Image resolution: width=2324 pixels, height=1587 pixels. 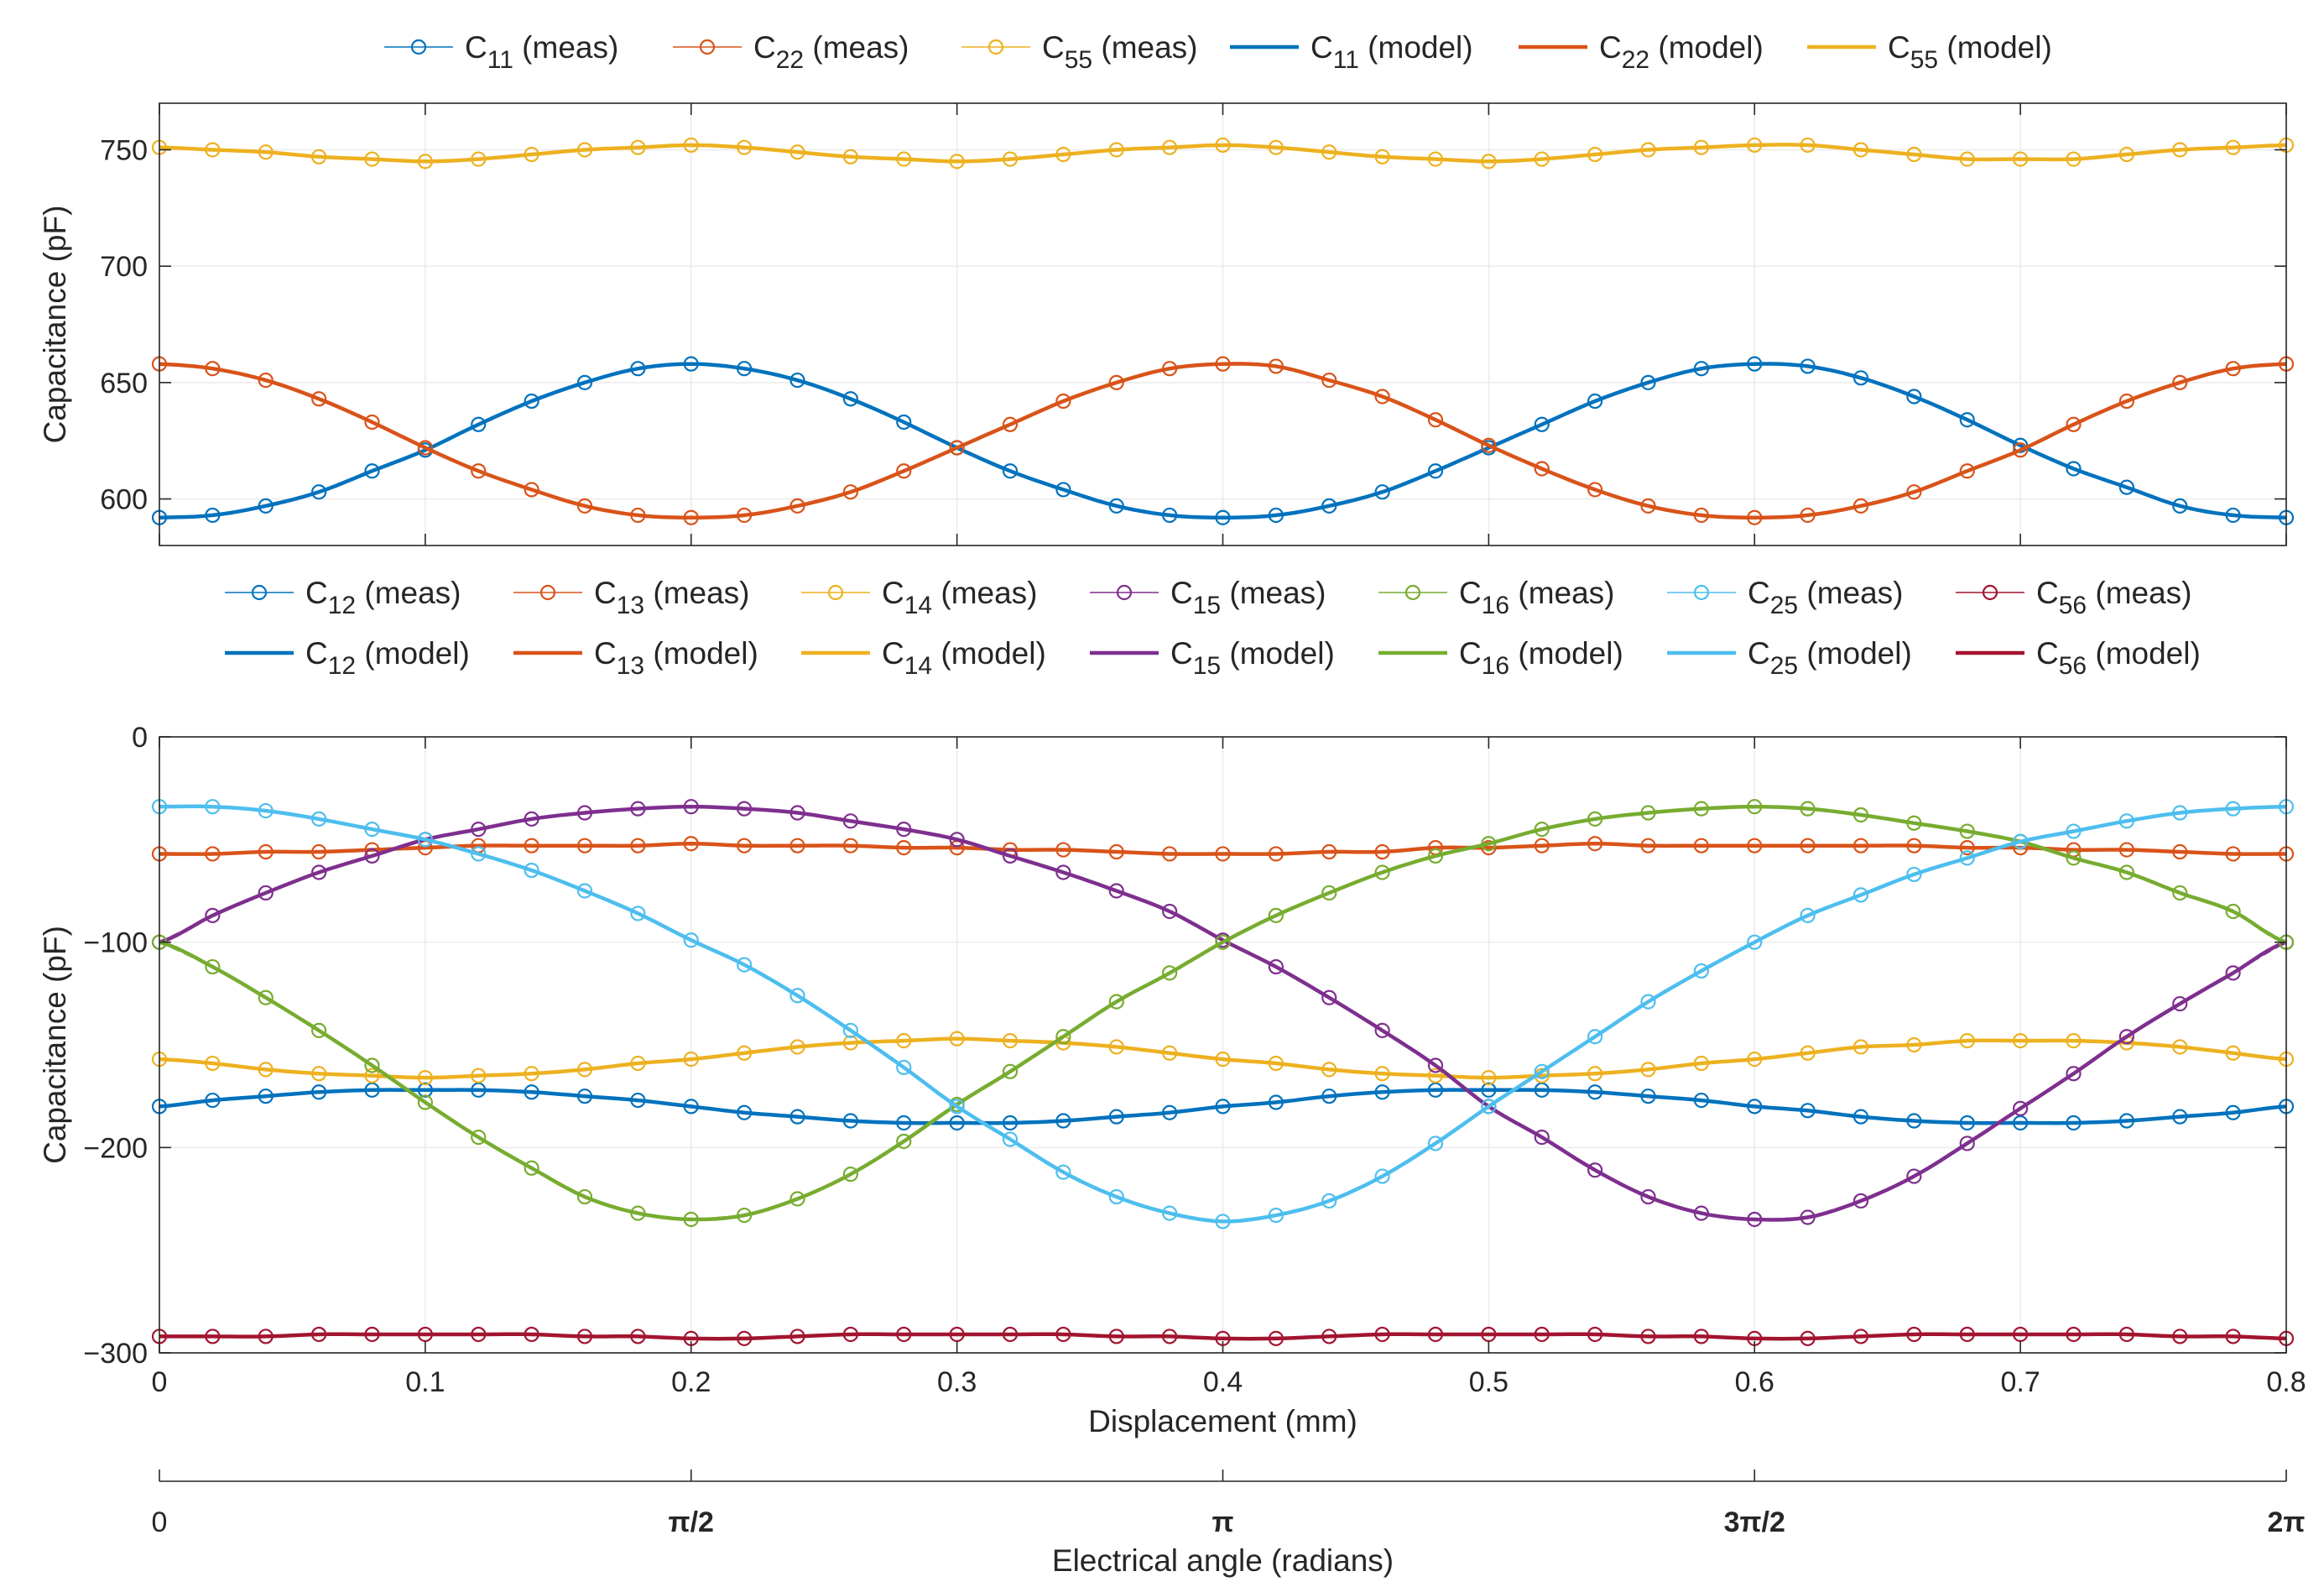 What do you see at coordinates (1223, 153) in the screenshot?
I see `series-c55` at bounding box center [1223, 153].